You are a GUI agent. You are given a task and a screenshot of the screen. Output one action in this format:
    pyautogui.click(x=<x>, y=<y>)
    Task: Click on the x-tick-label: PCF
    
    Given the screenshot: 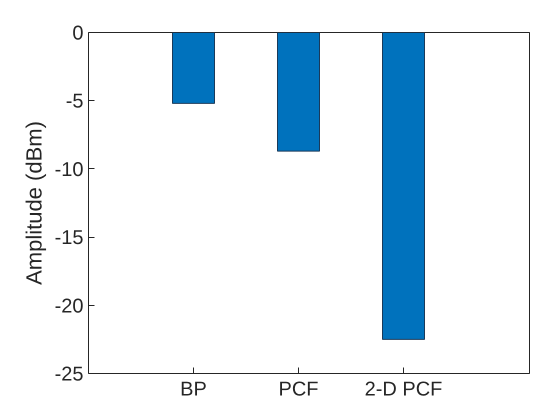 What is the action you would take?
    pyautogui.click(x=298, y=389)
    